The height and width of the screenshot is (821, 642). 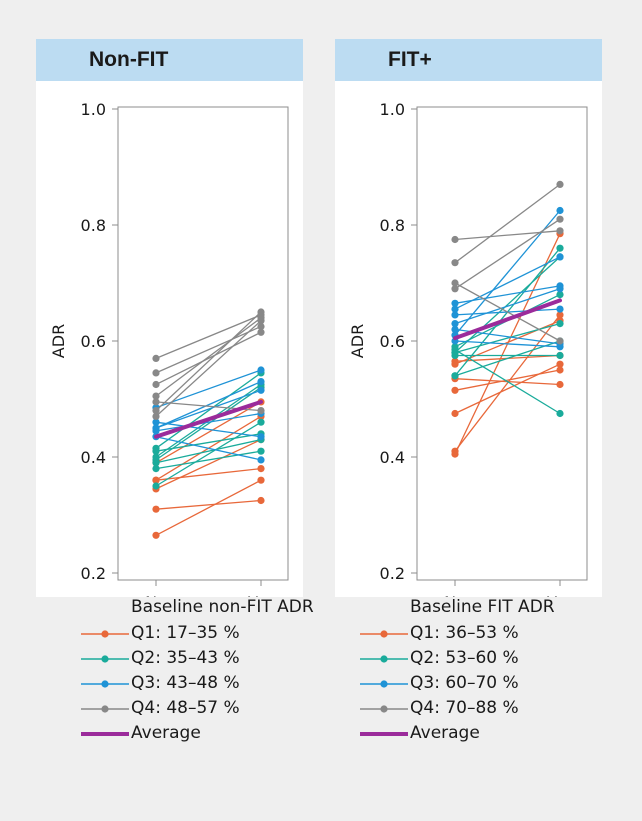 I want to click on legend-label: Q4: 70–88 %, so click(x=464, y=708).